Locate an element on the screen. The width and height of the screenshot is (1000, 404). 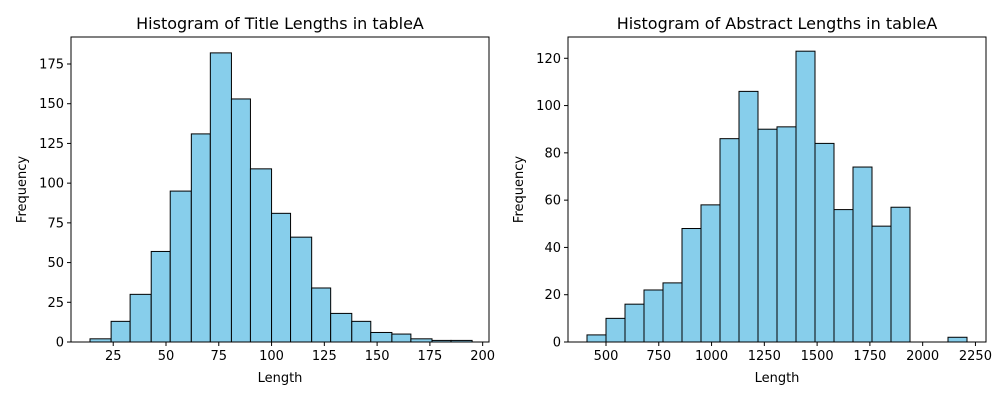
y-tick-label: 80 is located at coordinates (552, 153).